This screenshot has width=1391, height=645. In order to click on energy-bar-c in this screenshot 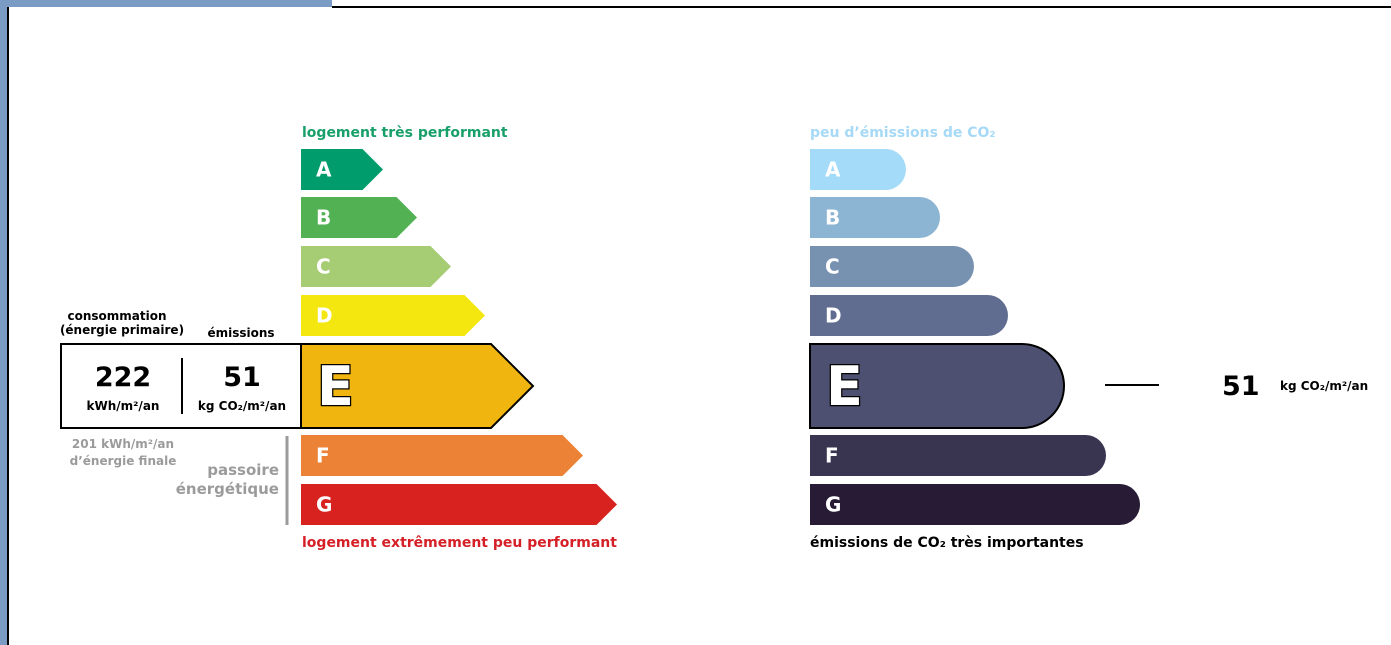, I will do `click(376, 266)`.